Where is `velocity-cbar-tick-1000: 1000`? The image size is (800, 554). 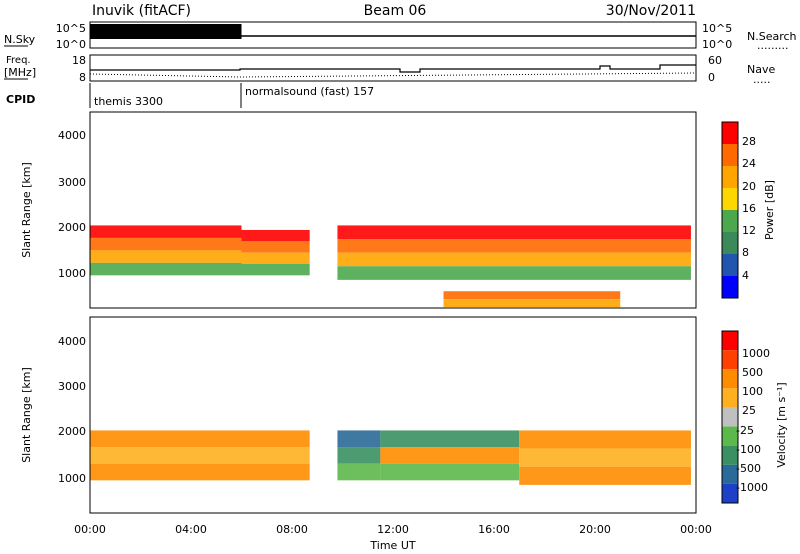
velocity-cbar-tick-1000: 1000 is located at coordinates (756, 353).